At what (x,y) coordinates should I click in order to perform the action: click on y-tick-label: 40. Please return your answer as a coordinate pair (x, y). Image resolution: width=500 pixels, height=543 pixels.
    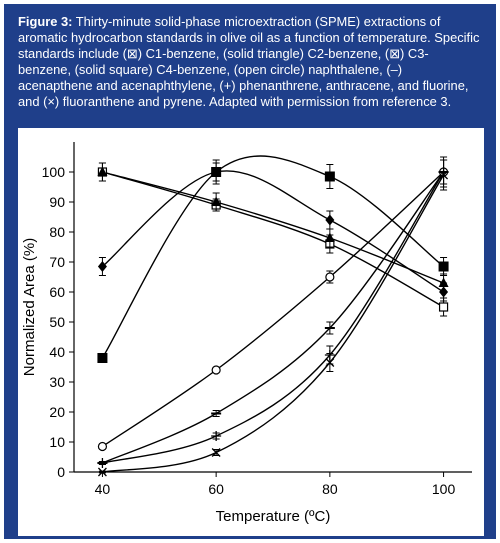
    Looking at the image, I should click on (57, 352).